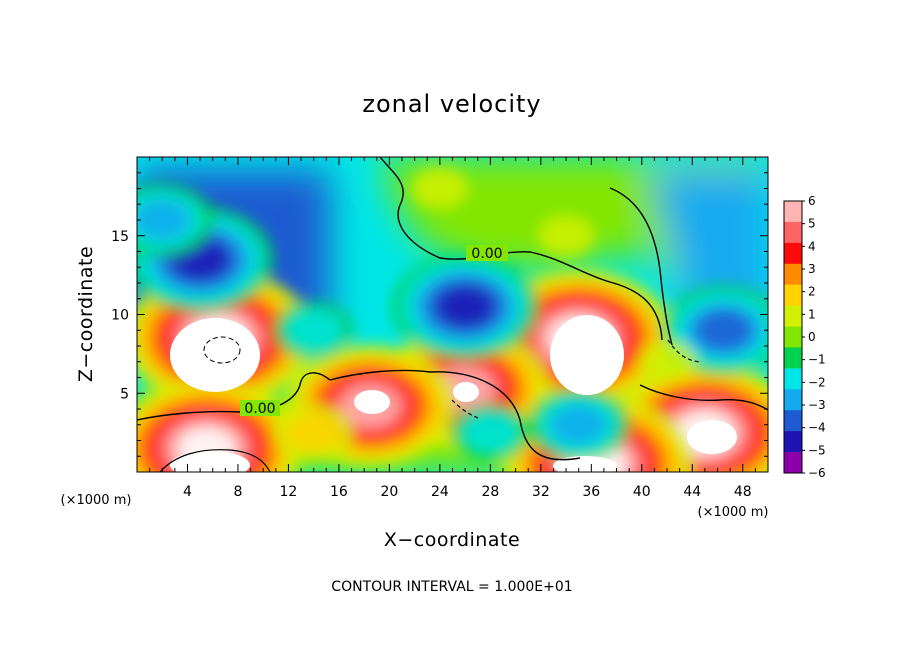 This screenshot has height=654, width=904. Describe the element at coordinates (289, 492) in the screenshot. I see `x-tick-label-12: 12` at that location.